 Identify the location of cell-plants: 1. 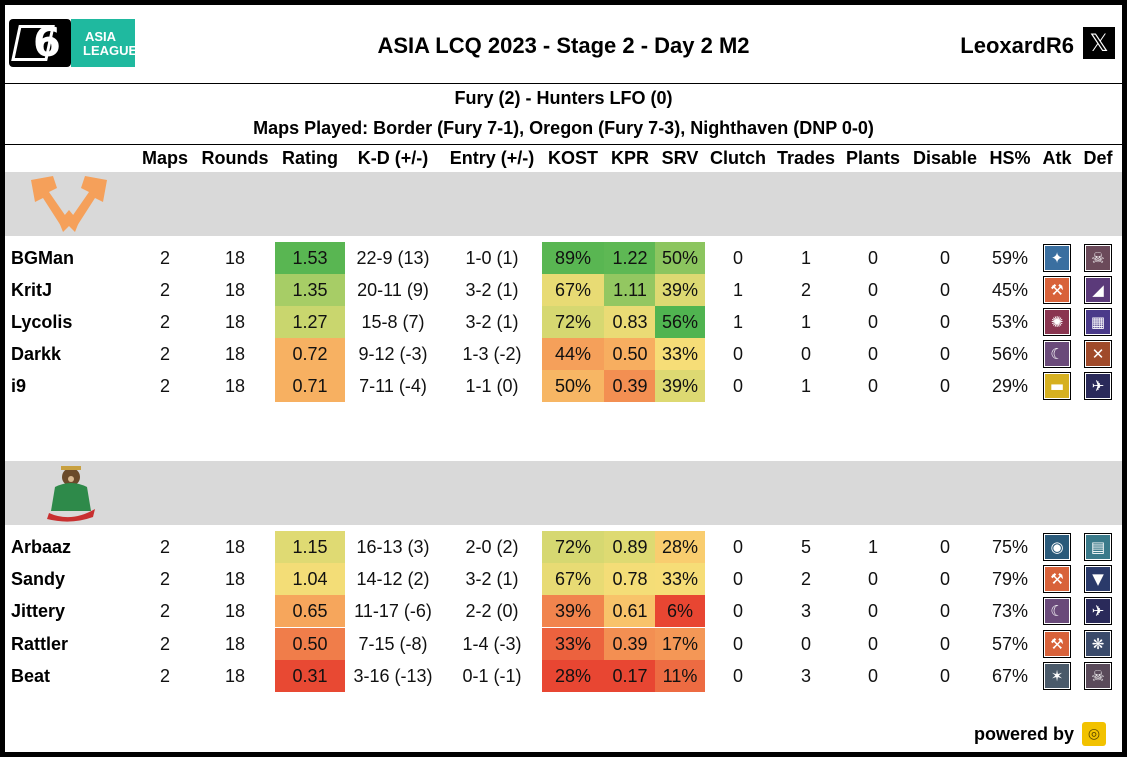
(872, 547).